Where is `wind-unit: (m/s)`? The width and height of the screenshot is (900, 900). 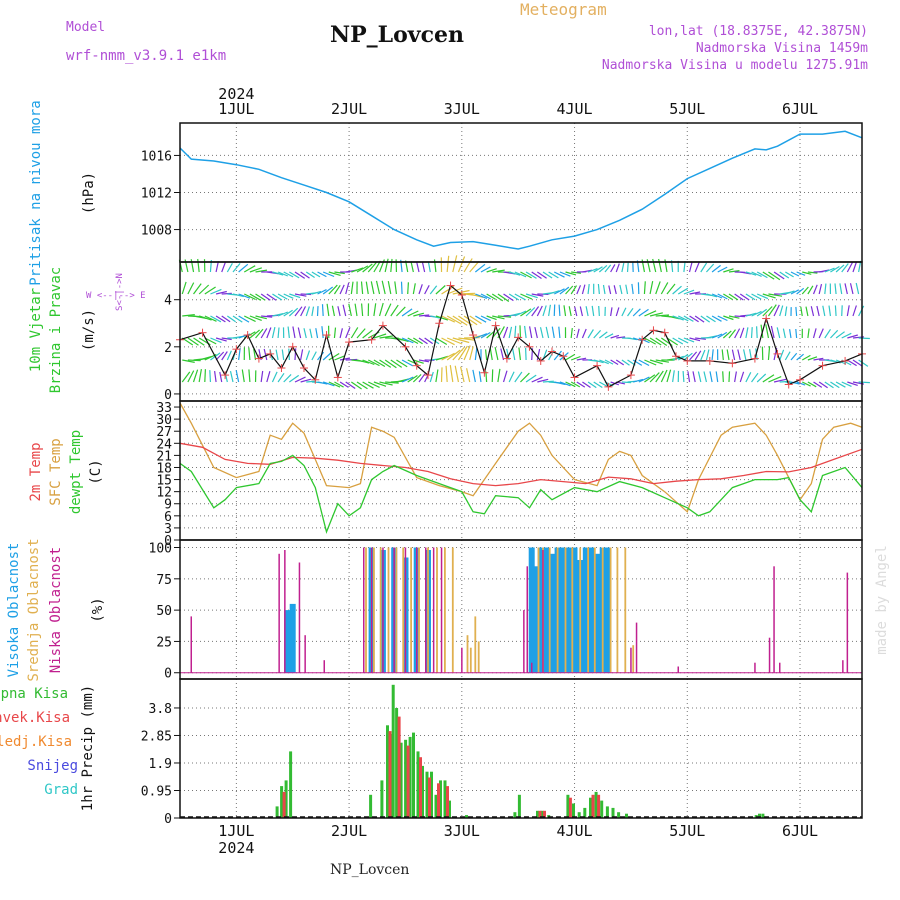
wind-unit: (m/s) is located at coordinates (89, 330).